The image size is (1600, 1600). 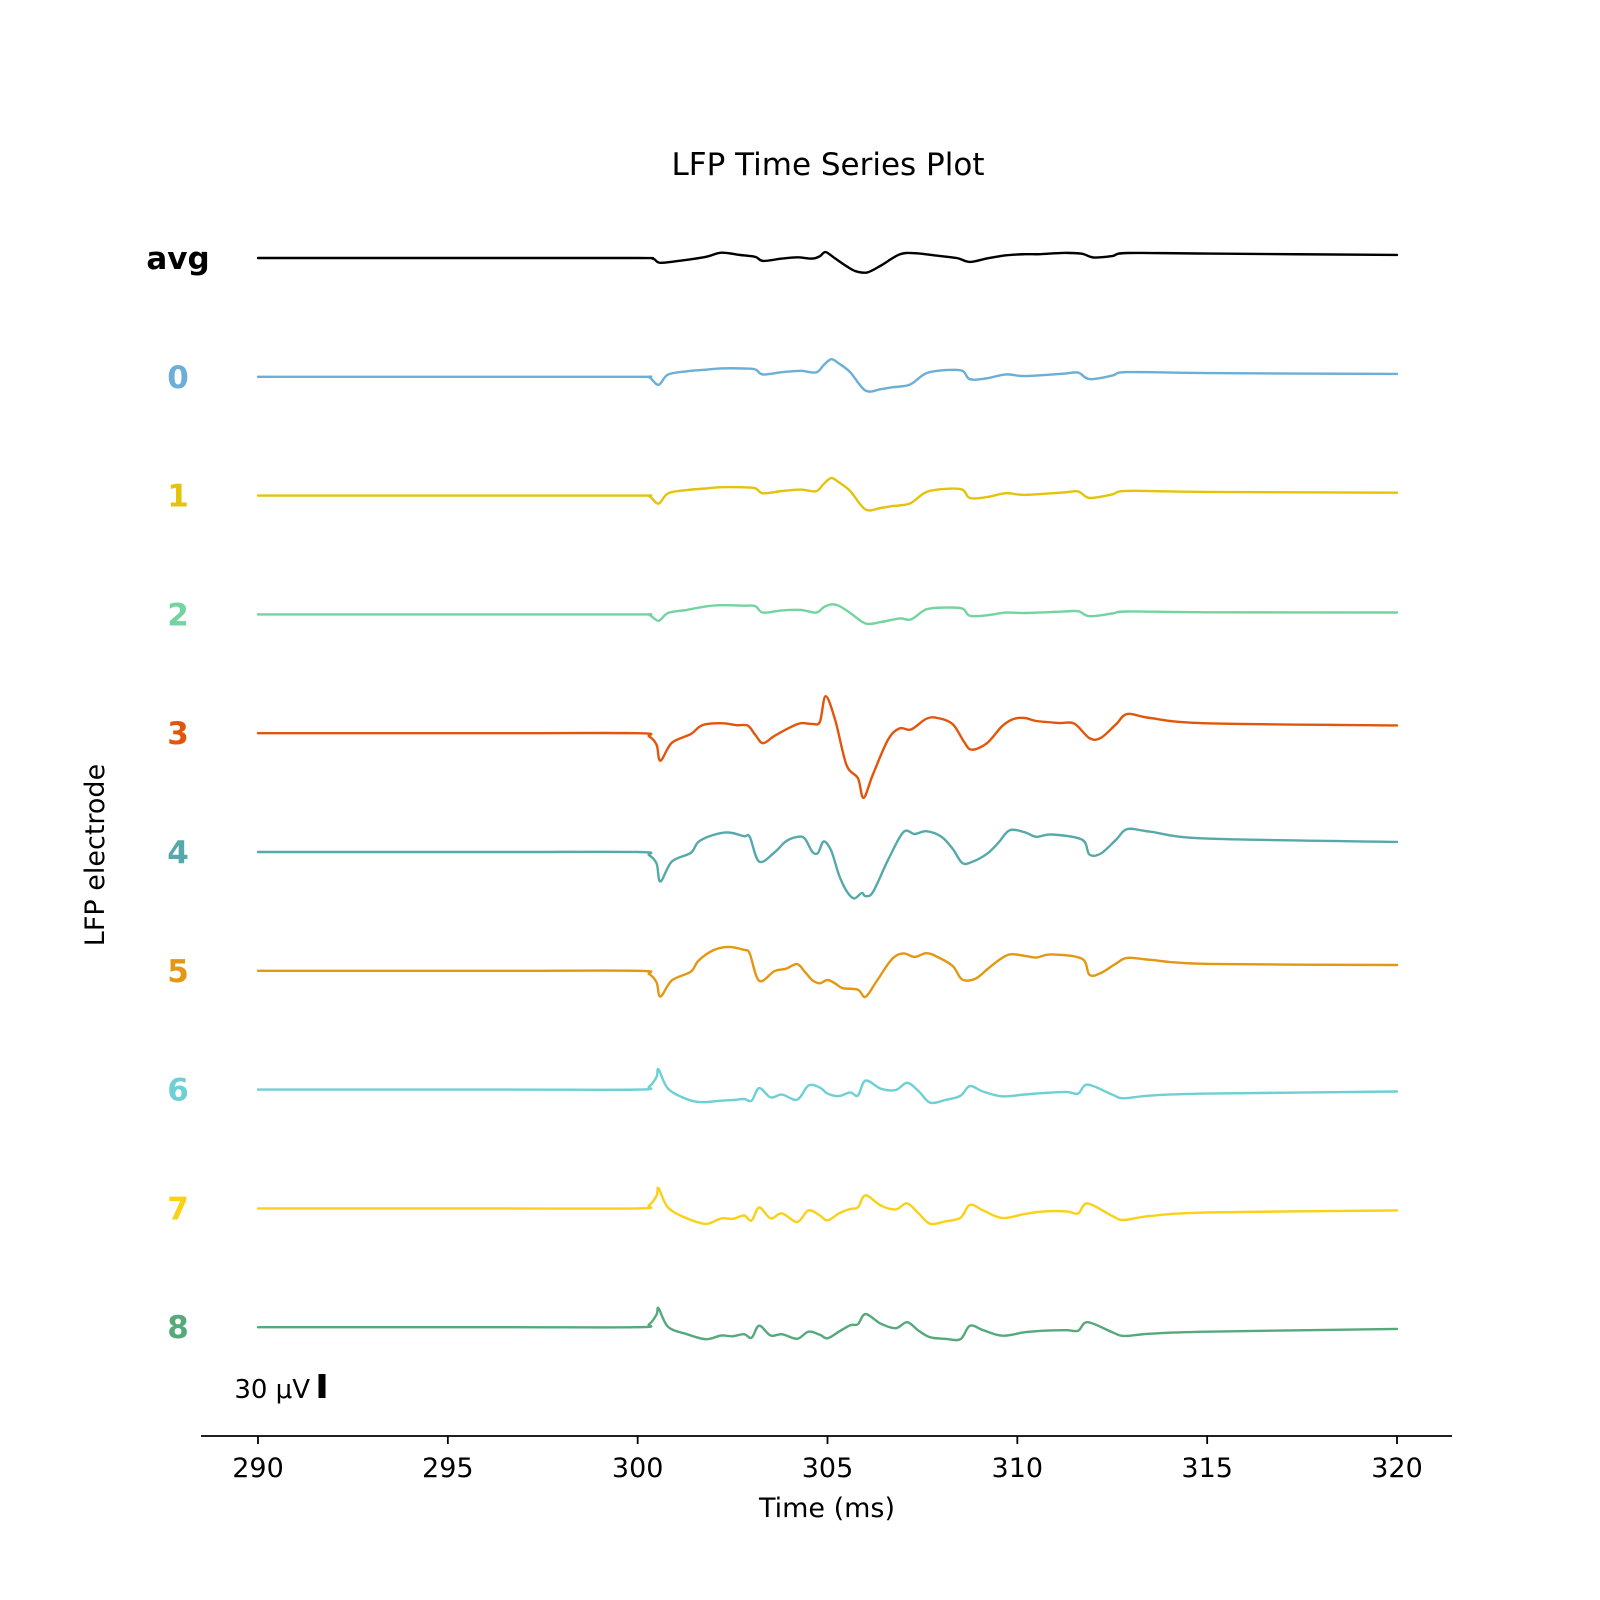 What do you see at coordinates (178, 734) in the screenshot?
I see `channel-label-3: 3` at bounding box center [178, 734].